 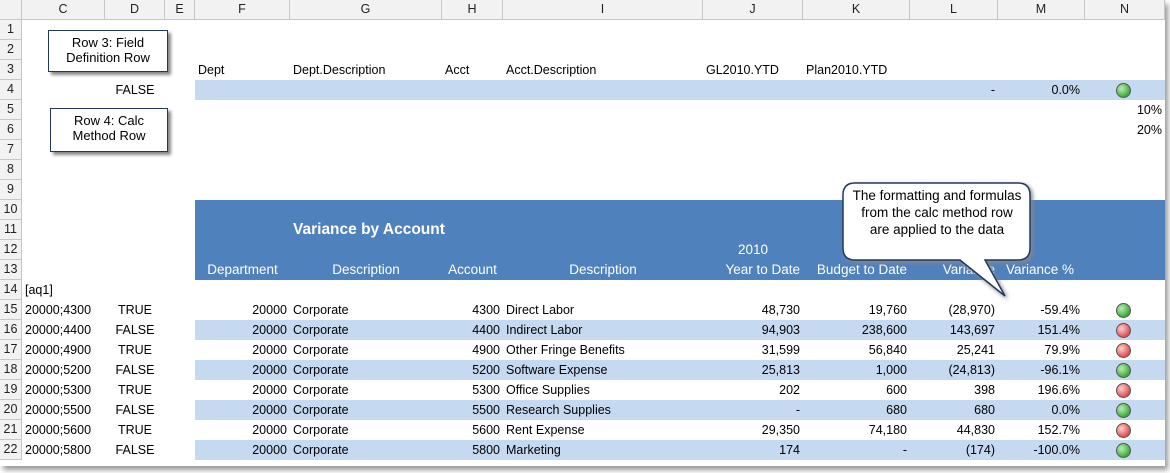 I want to click on column-header: E, so click(x=180, y=10).